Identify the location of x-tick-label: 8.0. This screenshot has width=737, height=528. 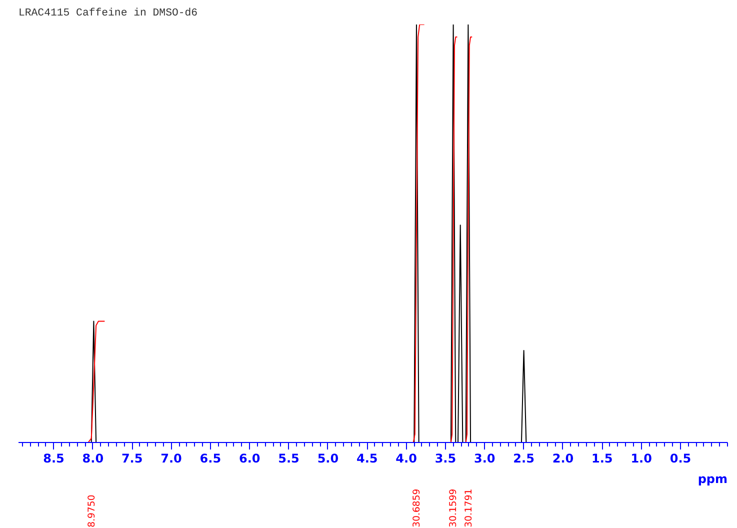
(93, 459).